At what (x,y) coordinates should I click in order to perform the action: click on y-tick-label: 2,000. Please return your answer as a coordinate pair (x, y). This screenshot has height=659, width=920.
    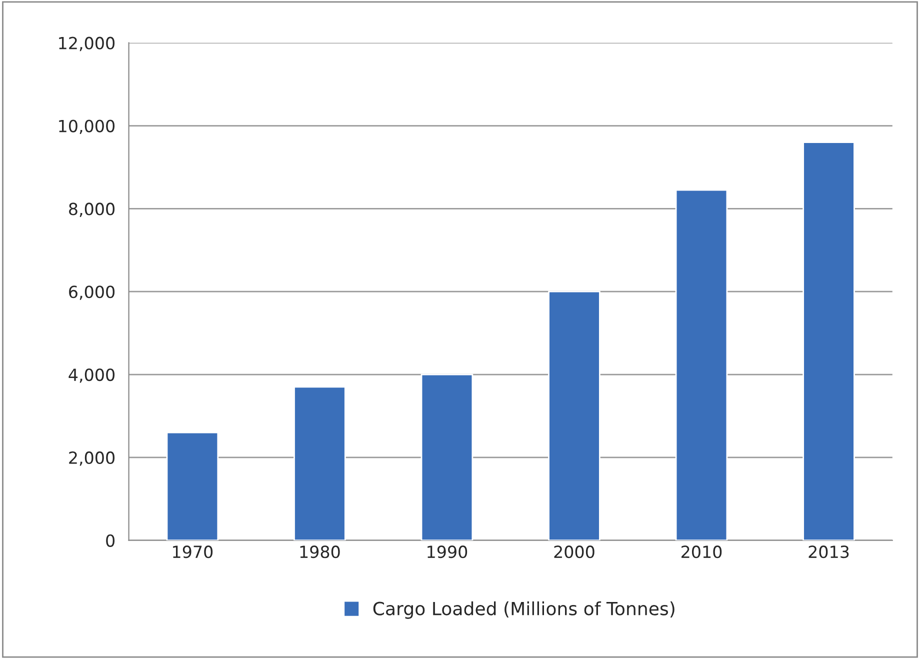
    Looking at the image, I should click on (91, 458).